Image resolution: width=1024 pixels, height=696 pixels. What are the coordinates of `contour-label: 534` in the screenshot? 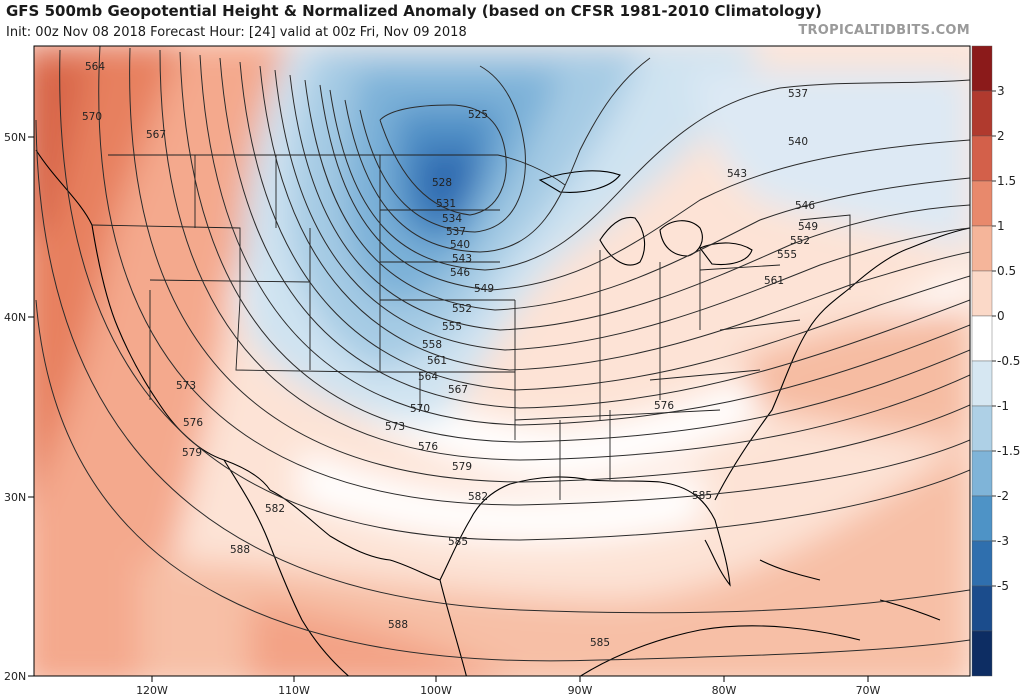 It's located at (452, 219).